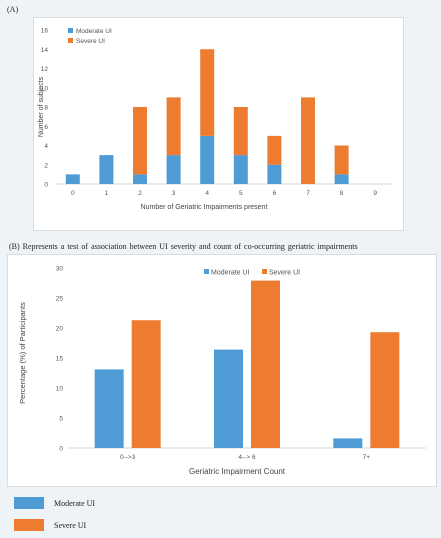 The height and width of the screenshot is (538, 441). What do you see at coordinates (237, 471) in the screenshot?
I see `x-axis-title: Geriatric Impairment Count` at bounding box center [237, 471].